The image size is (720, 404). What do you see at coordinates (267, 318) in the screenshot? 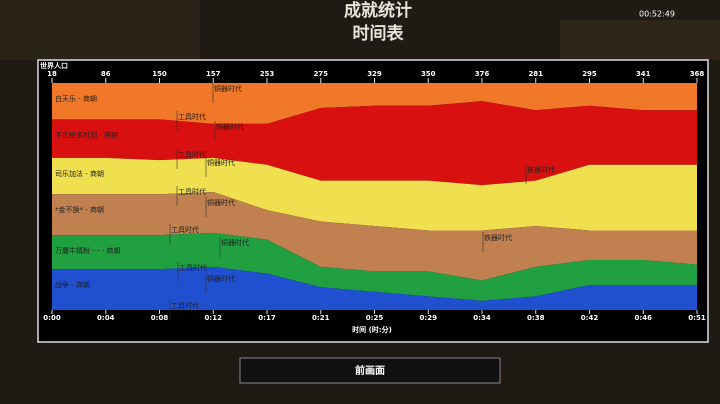
I see `x-tick-label: 0:17` at bounding box center [267, 318].